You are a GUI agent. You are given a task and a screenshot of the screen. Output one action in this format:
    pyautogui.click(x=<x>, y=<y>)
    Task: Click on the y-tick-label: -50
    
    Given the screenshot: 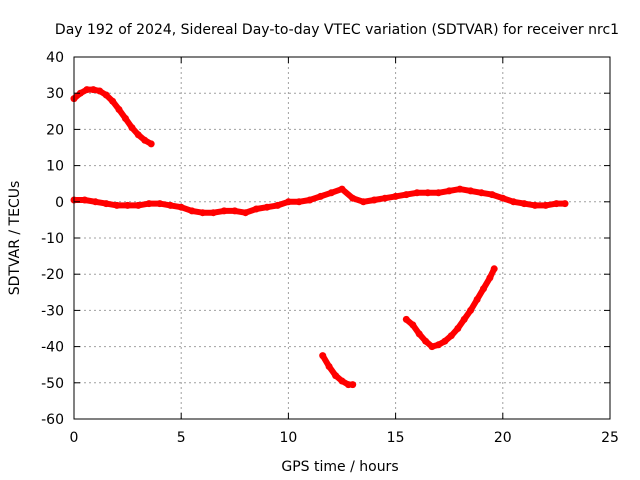 What is the action you would take?
    pyautogui.click(x=52, y=384)
    